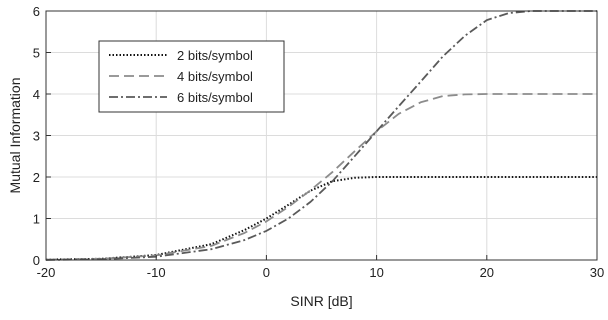 This screenshot has width=608, height=320. I want to click on y-tick-label: 6, so click(36, 11).